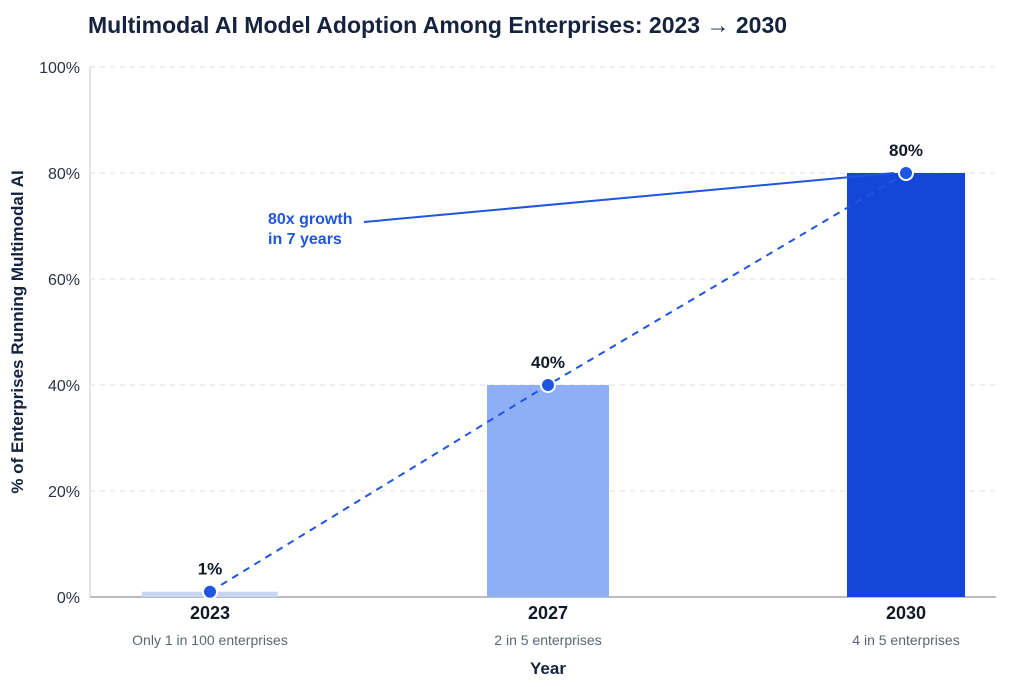 This screenshot has height=687, width=1024. I want to click on bar-2030, so click(906, 385).